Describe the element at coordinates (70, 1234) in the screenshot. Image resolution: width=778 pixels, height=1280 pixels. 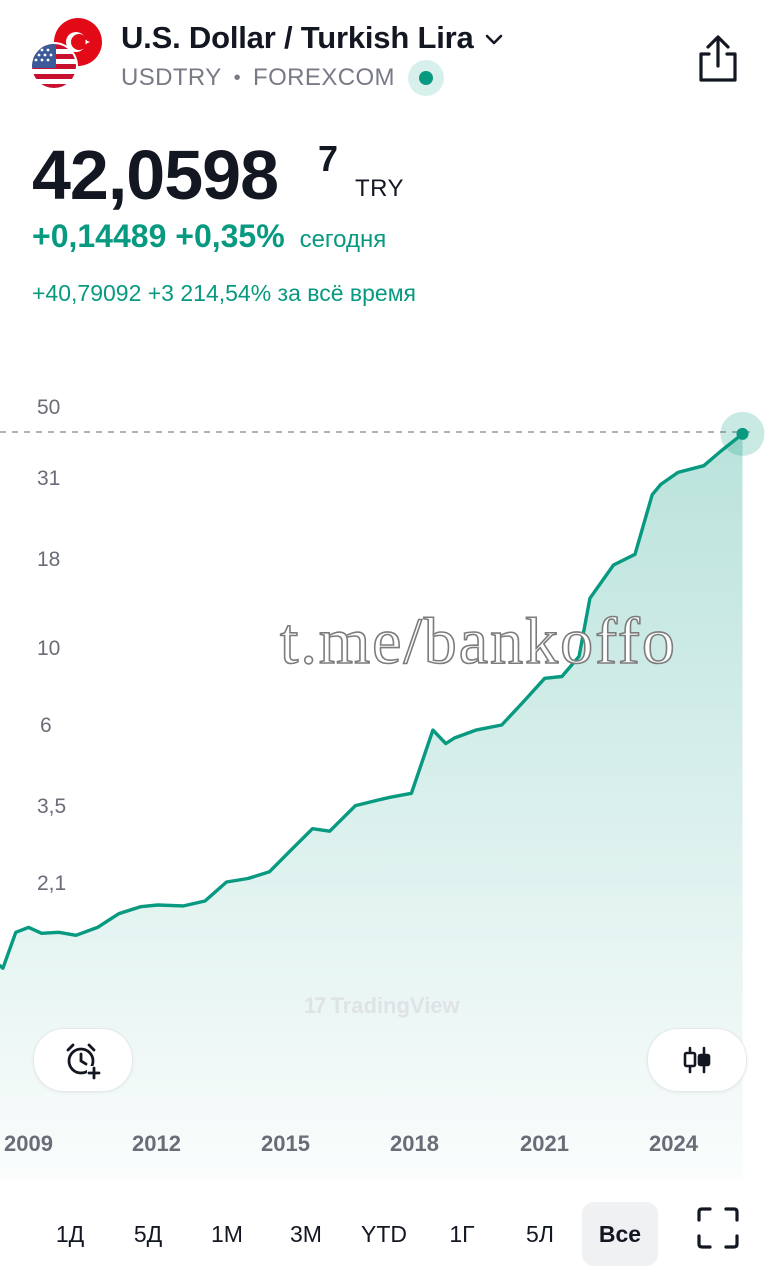
I see `timeframe-1d: 1Д` at that location.